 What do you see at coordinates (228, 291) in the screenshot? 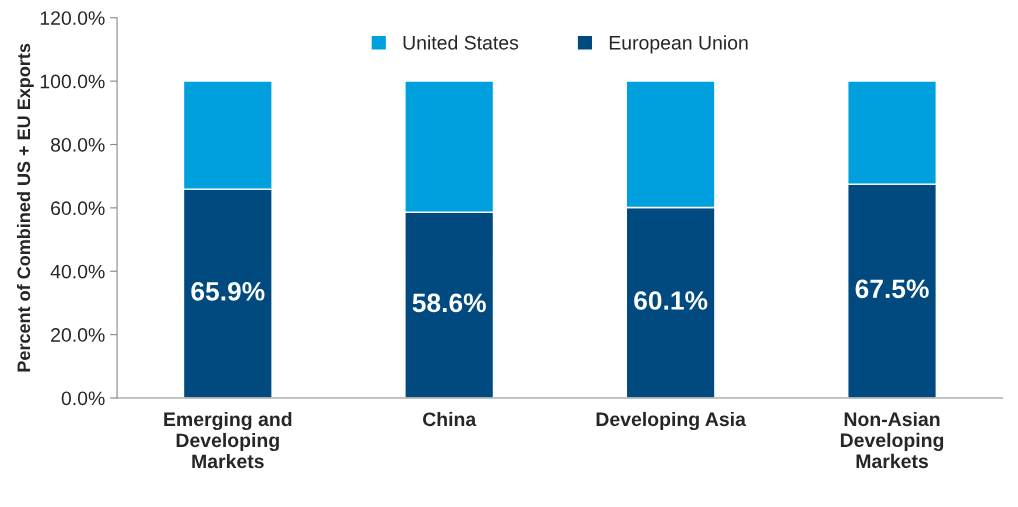
I see `data-label: 65.9%` at bounding box center [228, 291].